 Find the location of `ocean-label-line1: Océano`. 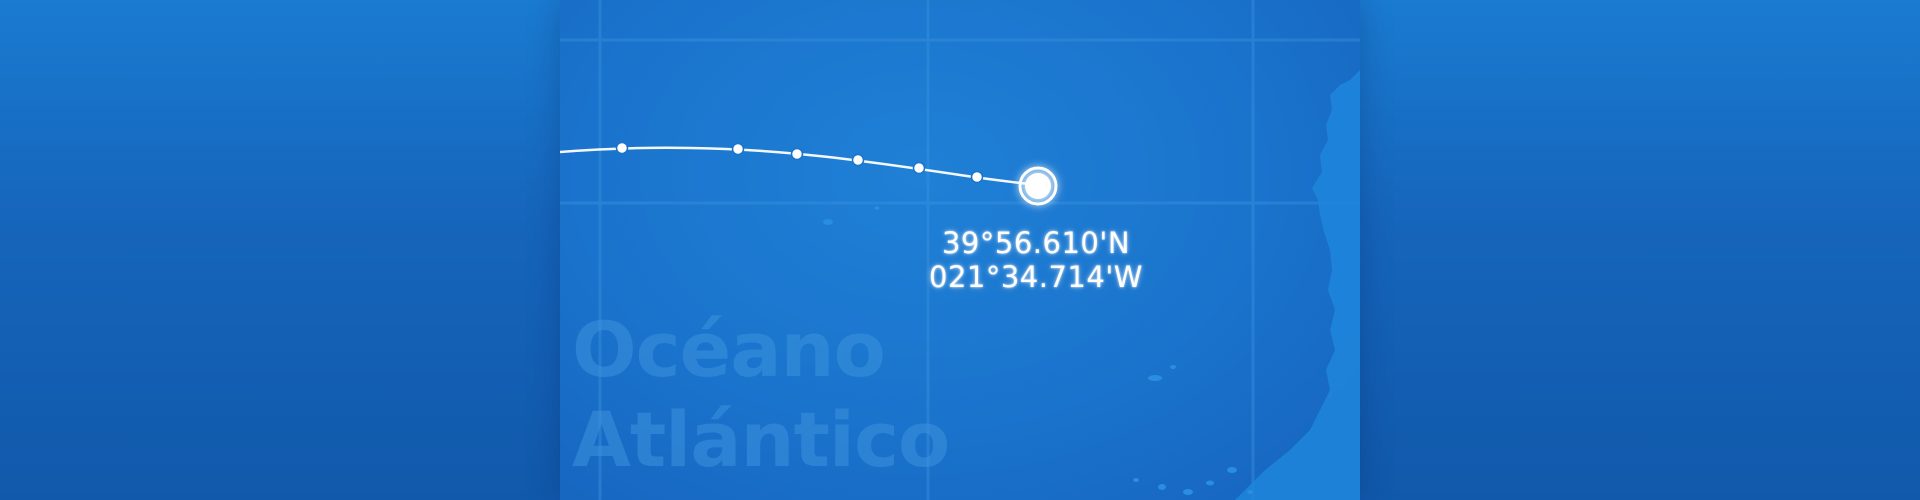

ocean-label-line1: Océano is located at coordinates (729, 349).